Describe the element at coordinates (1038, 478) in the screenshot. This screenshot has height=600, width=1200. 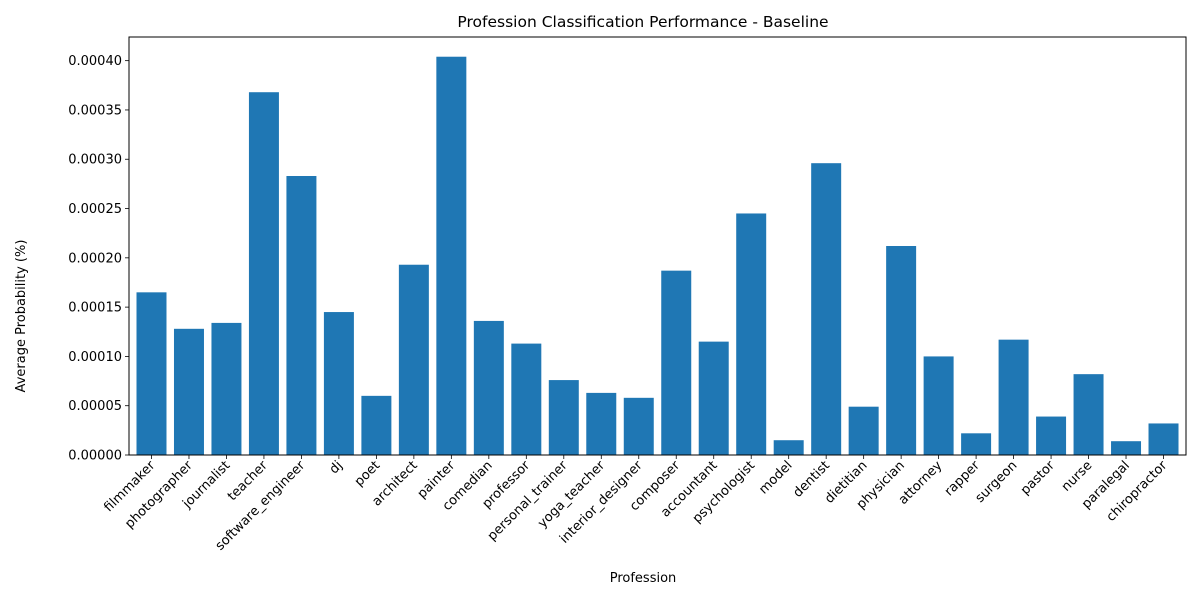
I see `x-tick-label: pastor` at that location.